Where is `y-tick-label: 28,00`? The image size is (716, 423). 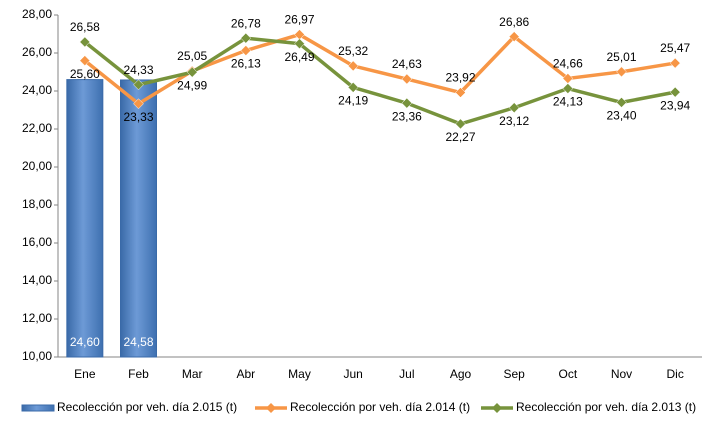
y-tick-label: 28,00 is located at coordinates (37, 14).